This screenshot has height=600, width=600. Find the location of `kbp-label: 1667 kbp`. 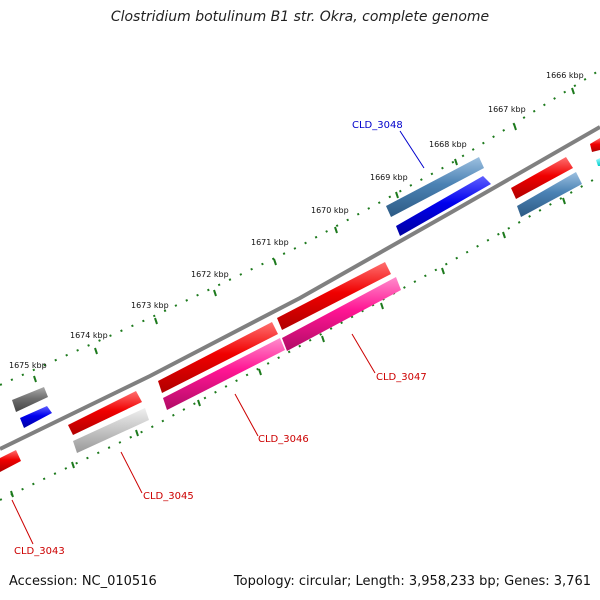

kbp-label: 1667 kbp is located at coordinates (507, 109).